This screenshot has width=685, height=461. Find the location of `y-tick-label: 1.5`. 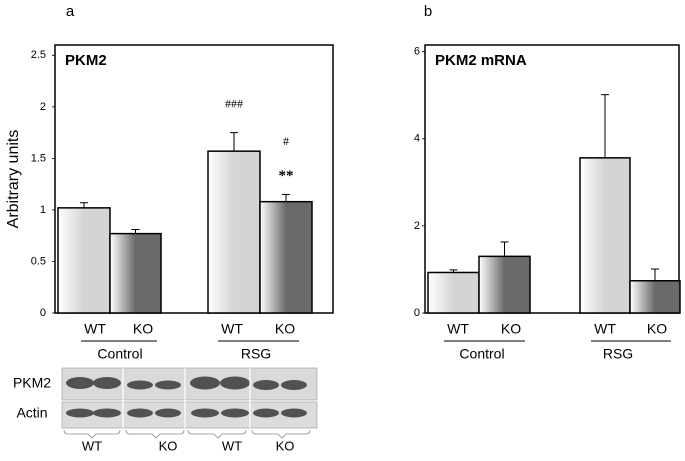

y-tick-label: 1.5 is located at coordinates (38, 158).